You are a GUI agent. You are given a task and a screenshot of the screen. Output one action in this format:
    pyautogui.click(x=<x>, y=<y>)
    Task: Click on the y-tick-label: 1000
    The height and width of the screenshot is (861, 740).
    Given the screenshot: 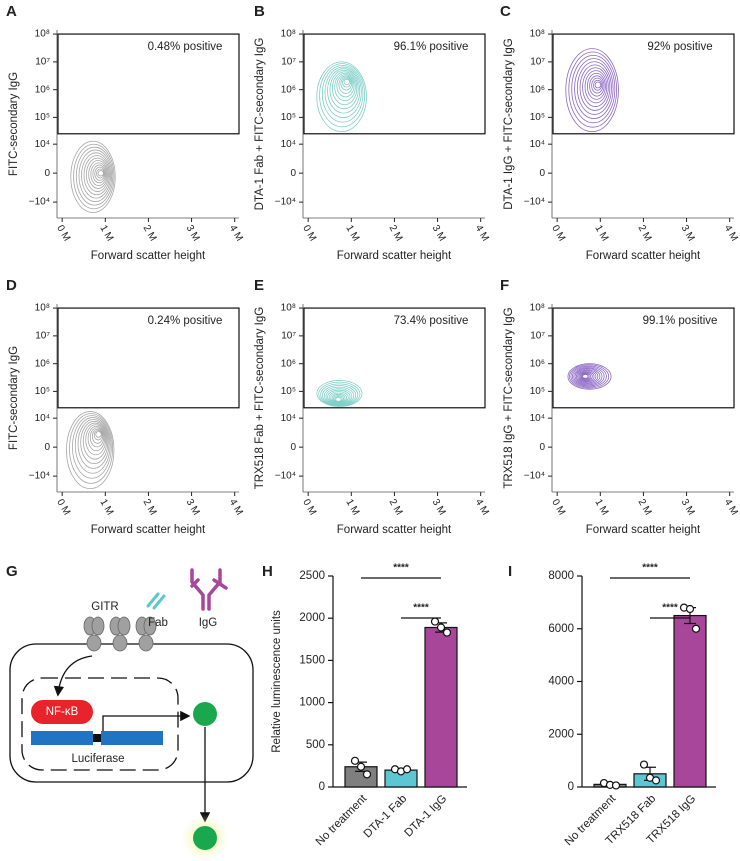 What is the action you would take?
    pyautogui.click(x=312, y=703)
    